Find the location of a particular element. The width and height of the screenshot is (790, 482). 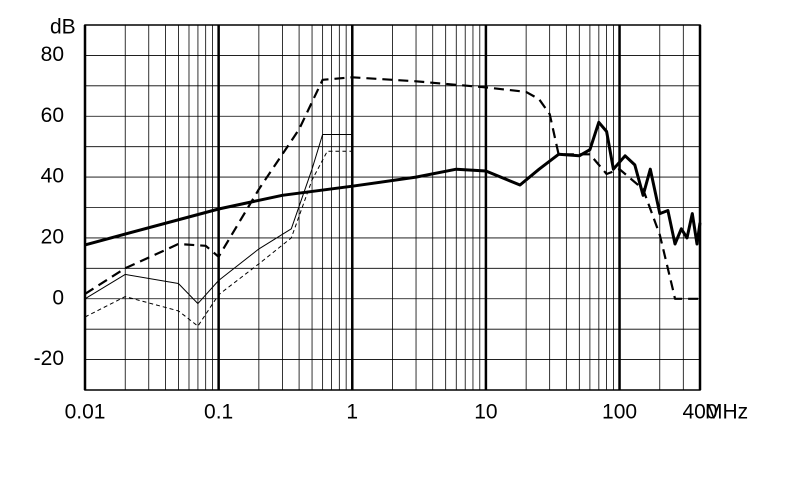

y-tick-label: 20 is located at coordinates (52, 236).